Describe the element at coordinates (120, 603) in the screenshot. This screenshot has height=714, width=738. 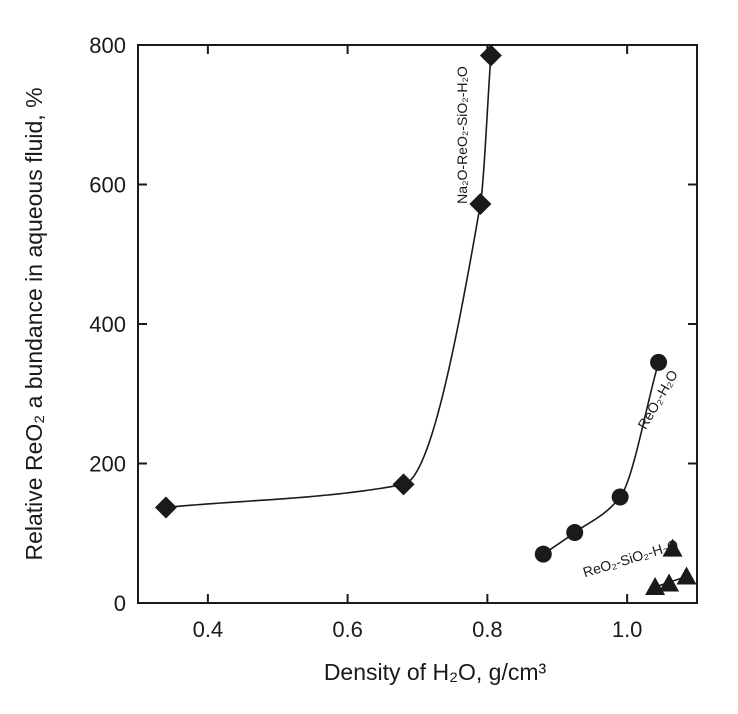
I see `y-tick-label: 0` at that location.